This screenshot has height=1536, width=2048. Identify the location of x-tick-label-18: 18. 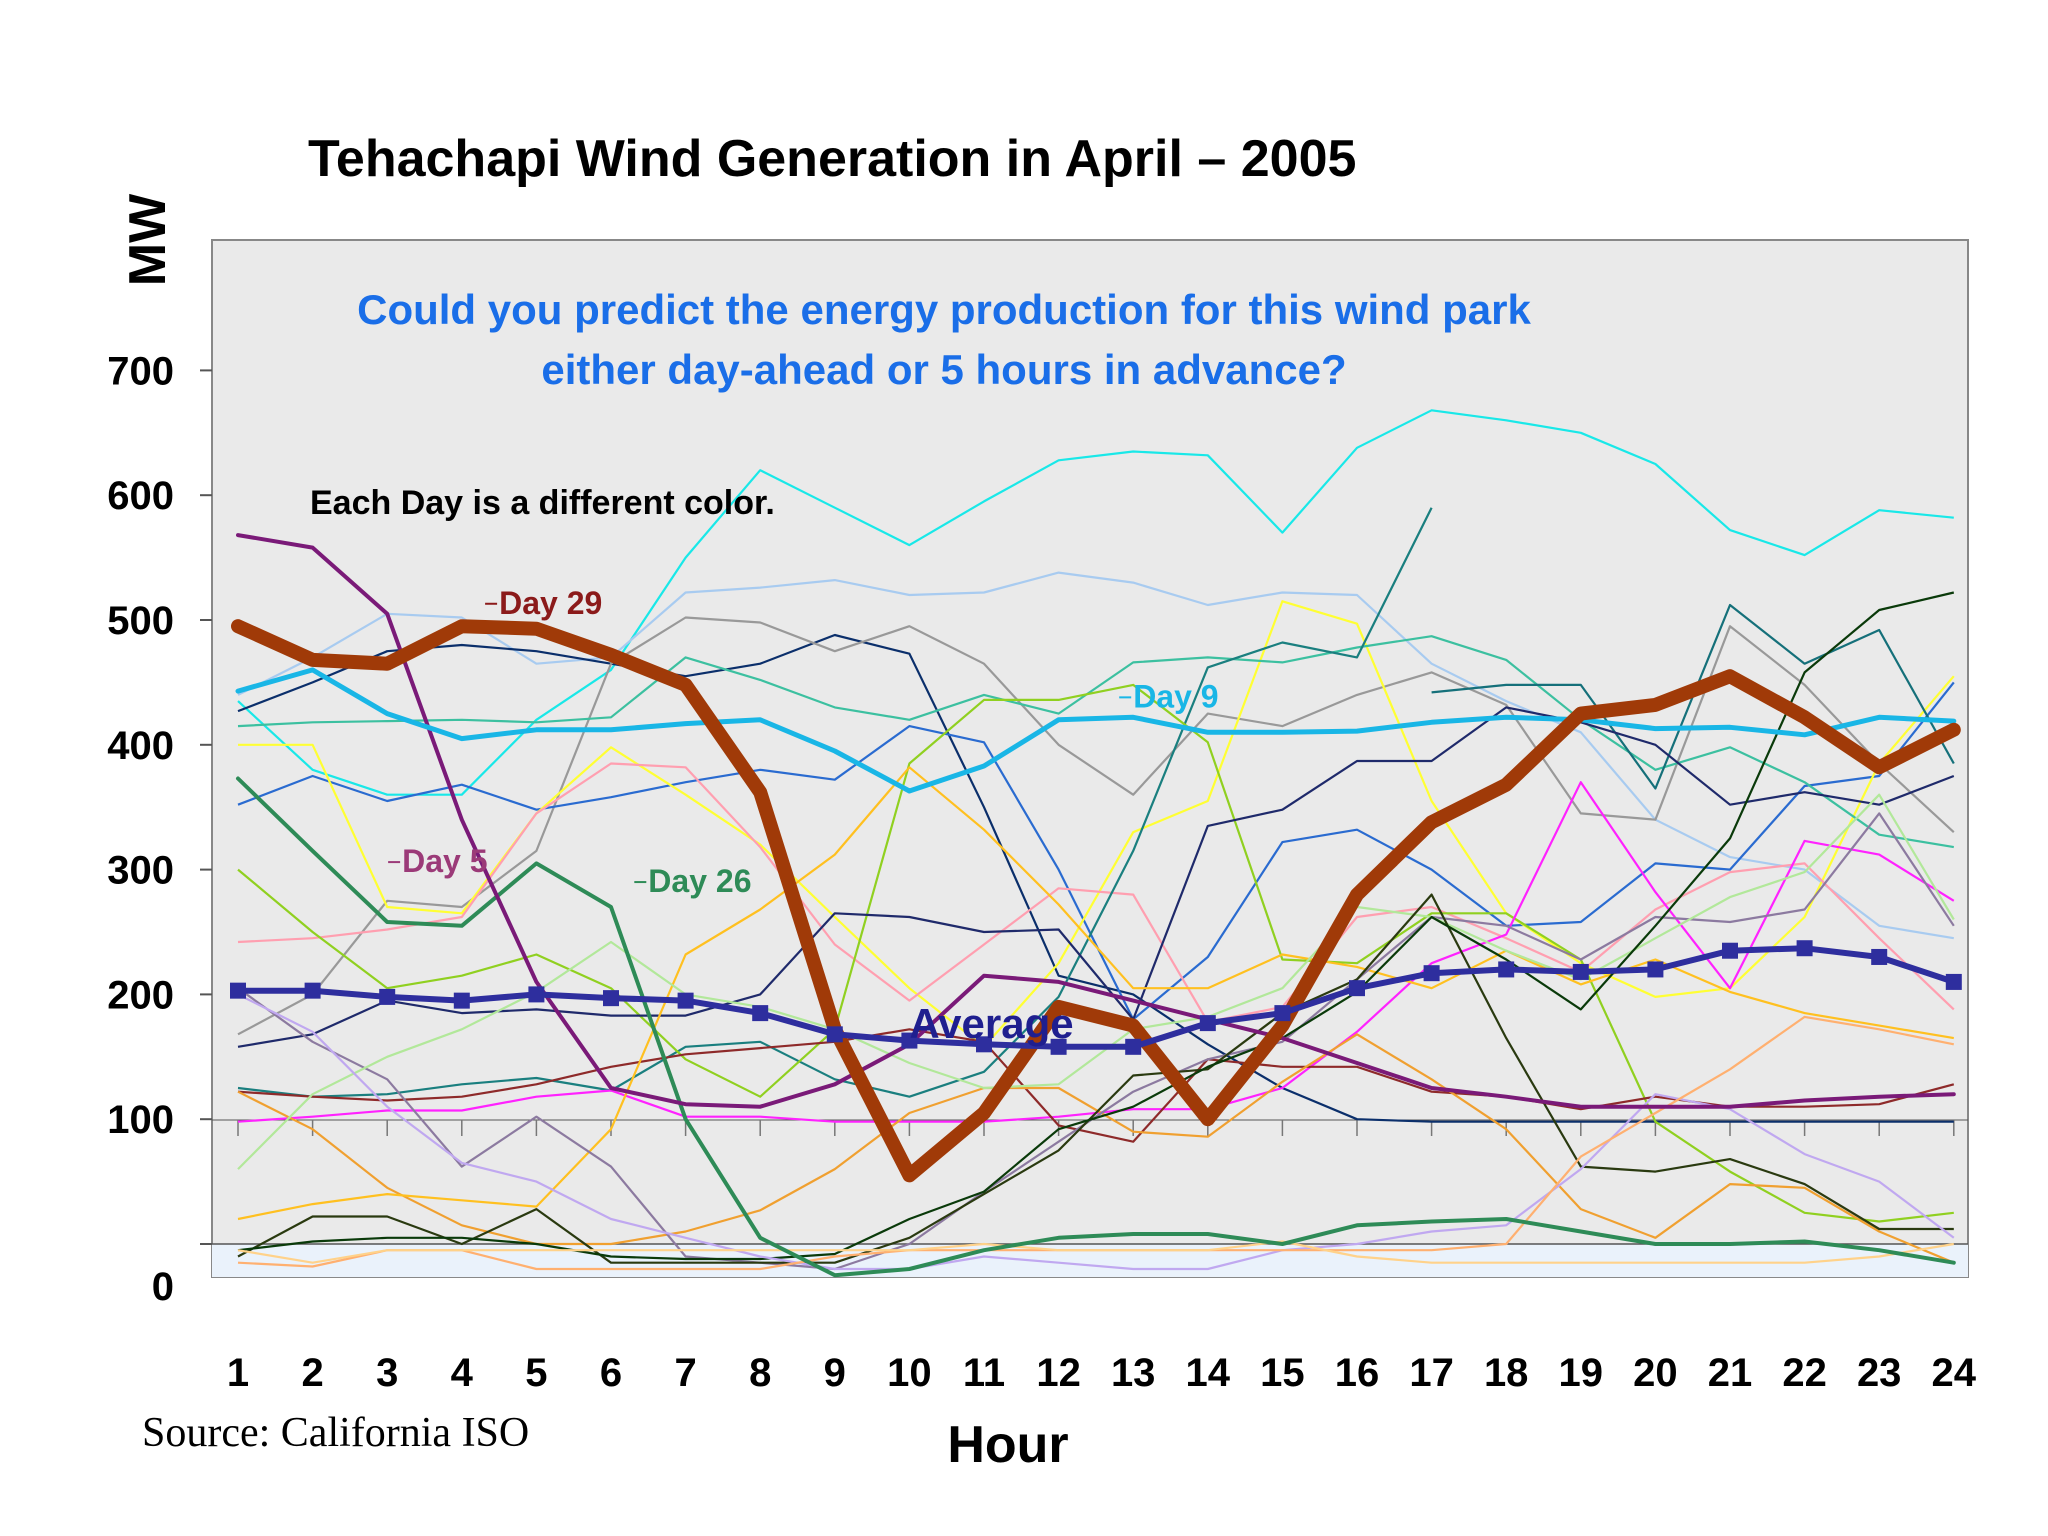
(1506, 1373).